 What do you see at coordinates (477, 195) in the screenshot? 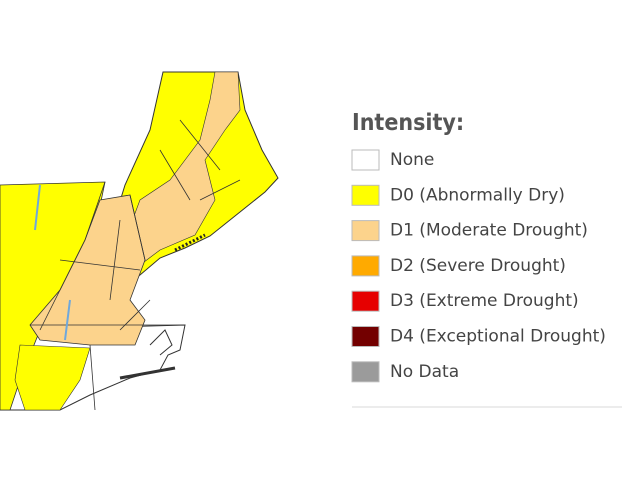
I see `legend-label: D0 (Abnormally Dry)` at bounding box center [477, 195].